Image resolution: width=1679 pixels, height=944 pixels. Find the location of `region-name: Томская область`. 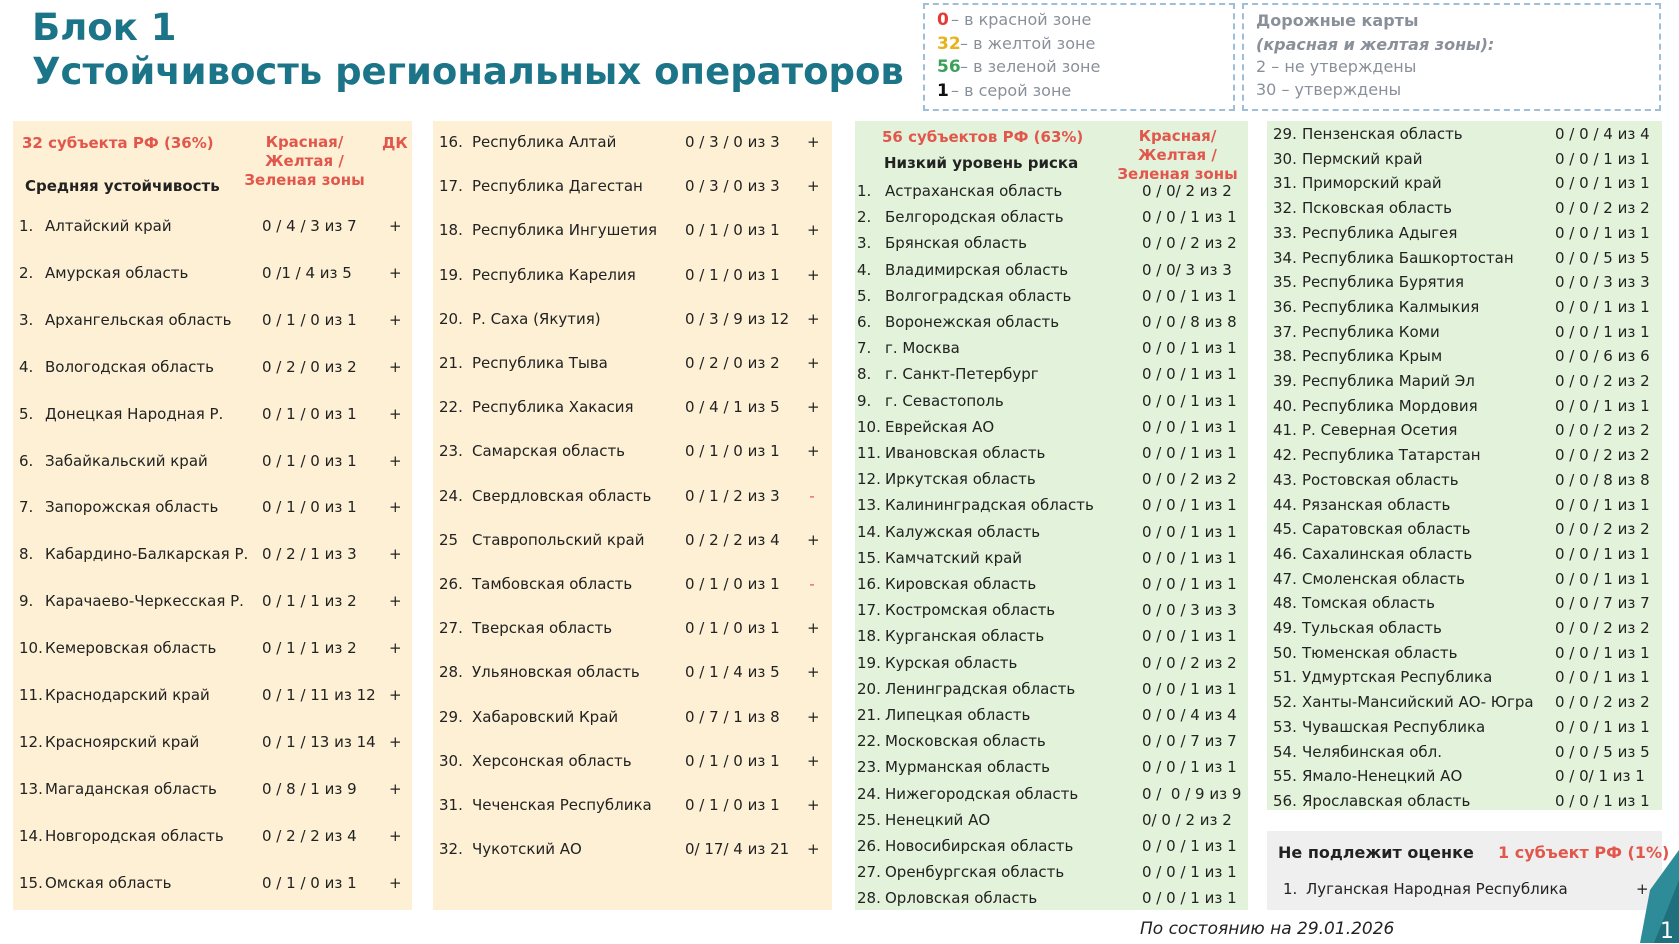

region-name: Томская область is located at coordinates (1368, 603).